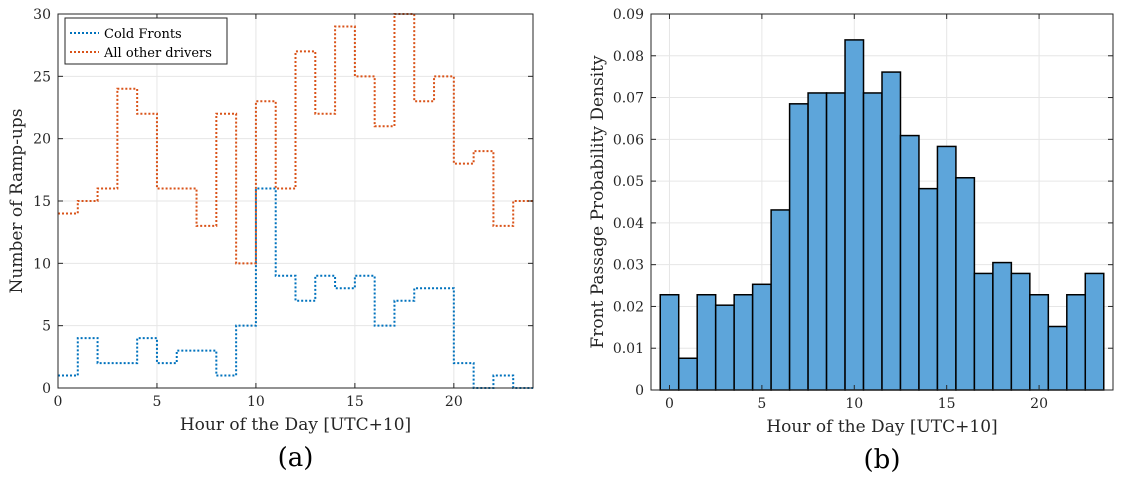 The image size is (1121, 477). I want to click on legend-label-1: All other drivers, so click(157, 53).